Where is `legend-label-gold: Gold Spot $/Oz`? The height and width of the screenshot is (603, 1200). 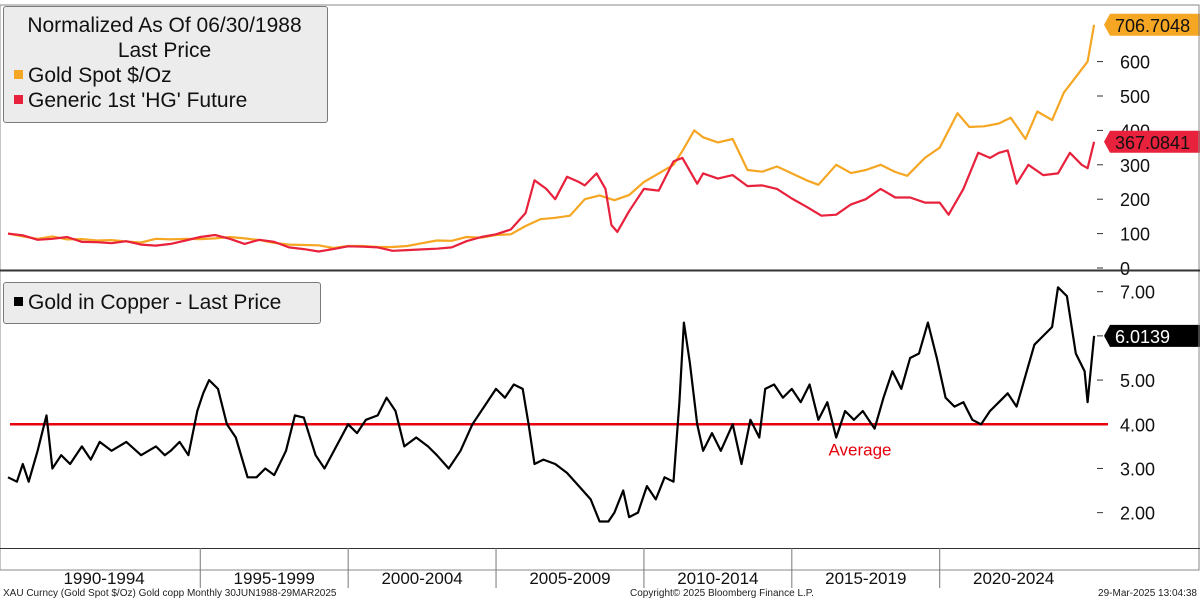
legend-label-gold: Gold Spot $/Oz is located at coordinates (100, 75).